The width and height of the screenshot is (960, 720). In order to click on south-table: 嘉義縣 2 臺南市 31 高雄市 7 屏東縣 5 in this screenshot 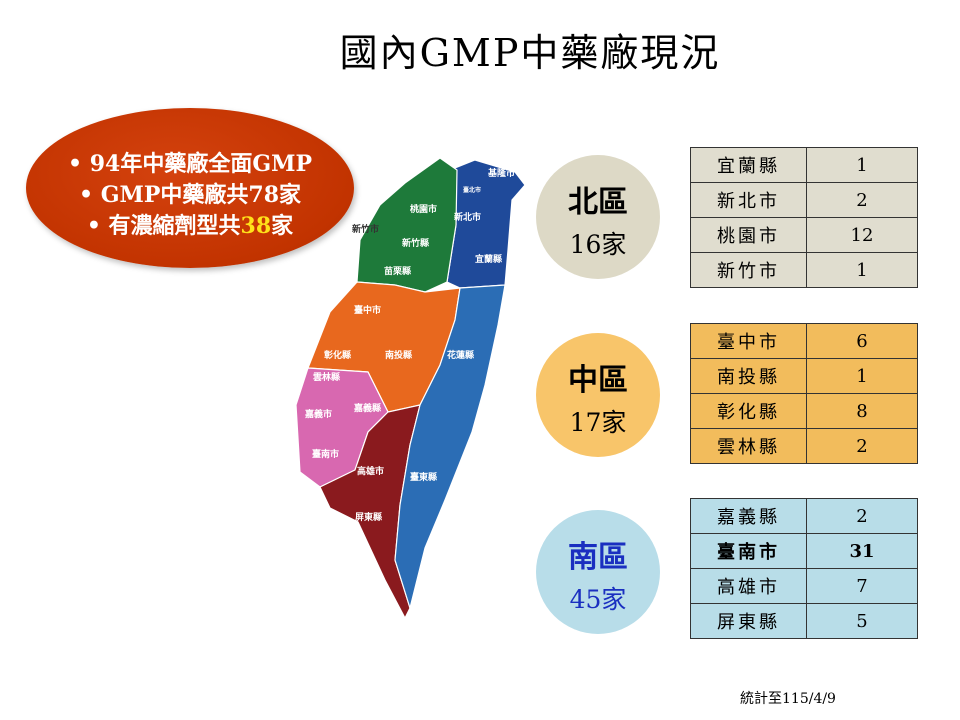, I will do `click(804, 568)`.